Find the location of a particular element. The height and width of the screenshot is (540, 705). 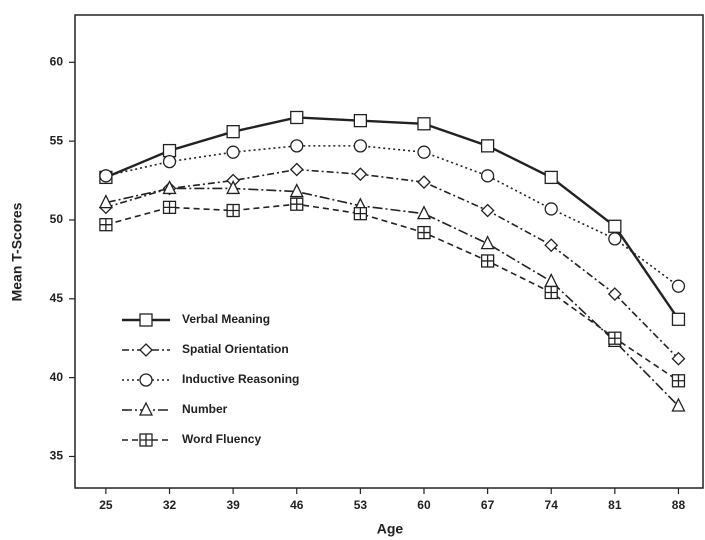

x-tick-label: 32 is located at coordinates (170, 505).